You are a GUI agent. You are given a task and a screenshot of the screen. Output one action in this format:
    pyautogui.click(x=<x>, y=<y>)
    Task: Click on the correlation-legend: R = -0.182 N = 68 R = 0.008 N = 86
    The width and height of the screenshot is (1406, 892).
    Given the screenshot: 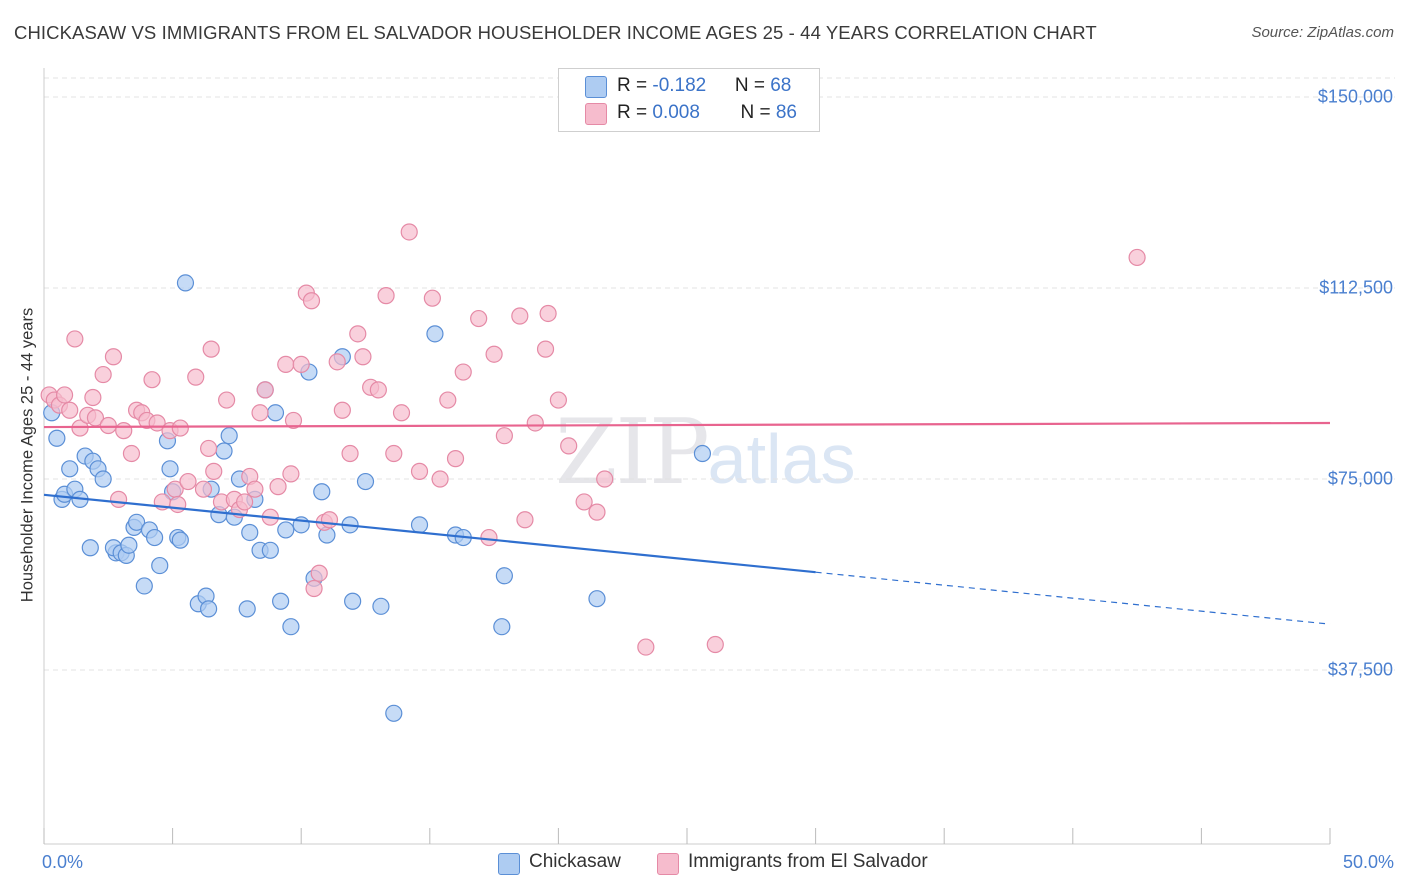 What is the action you would take?
    pyautogui.click(x=689, y=100)
    